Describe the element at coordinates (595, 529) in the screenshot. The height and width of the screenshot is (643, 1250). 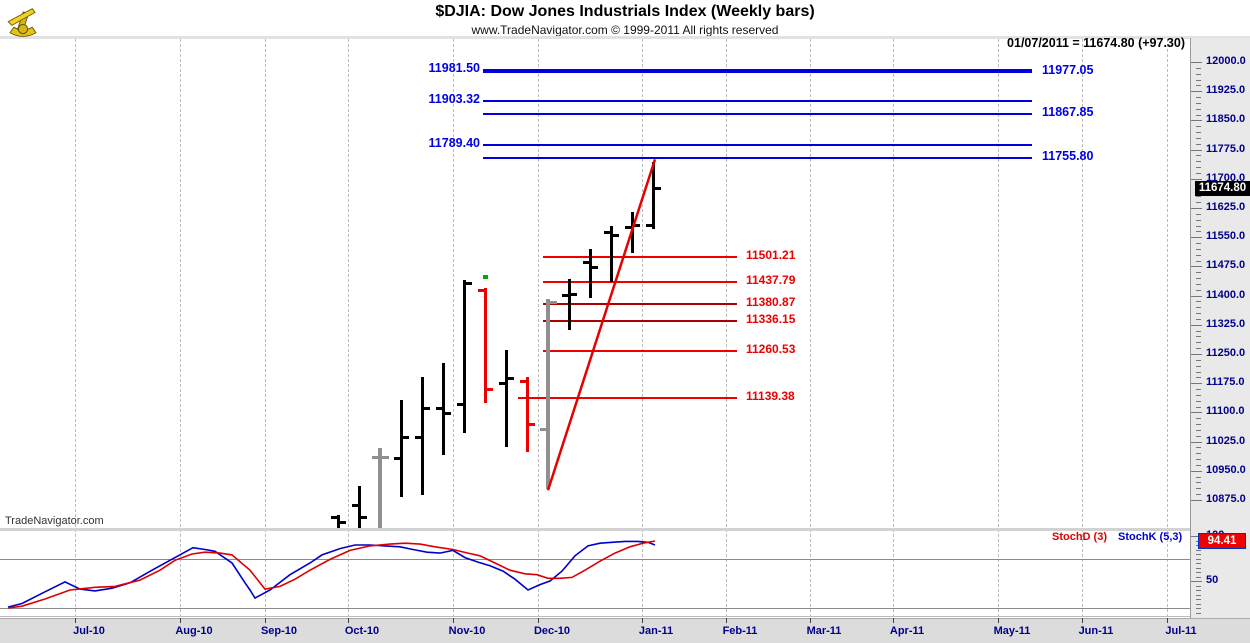
I see `panel-divider` at that location.